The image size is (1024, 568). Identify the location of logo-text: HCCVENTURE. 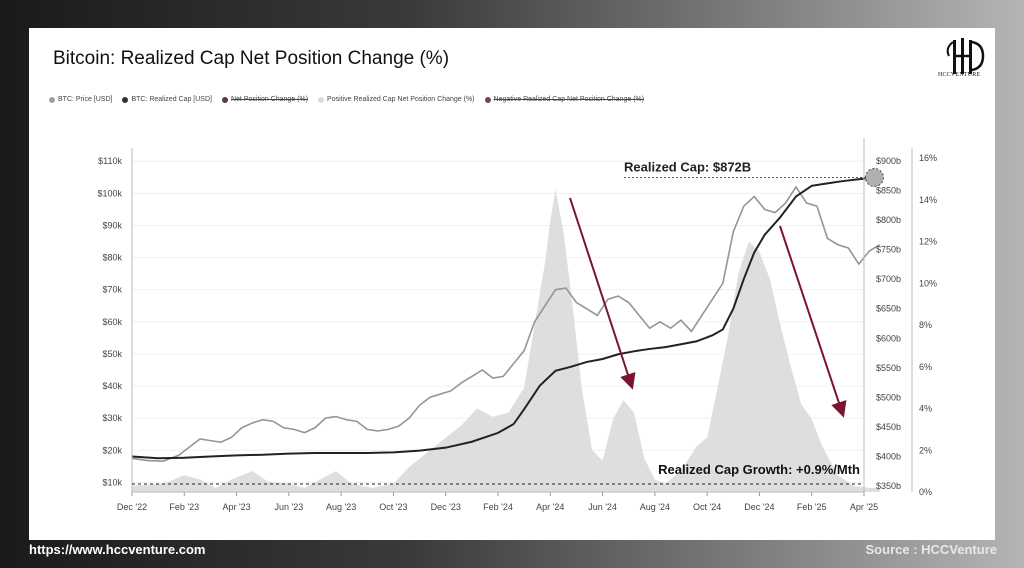
(959, 75).